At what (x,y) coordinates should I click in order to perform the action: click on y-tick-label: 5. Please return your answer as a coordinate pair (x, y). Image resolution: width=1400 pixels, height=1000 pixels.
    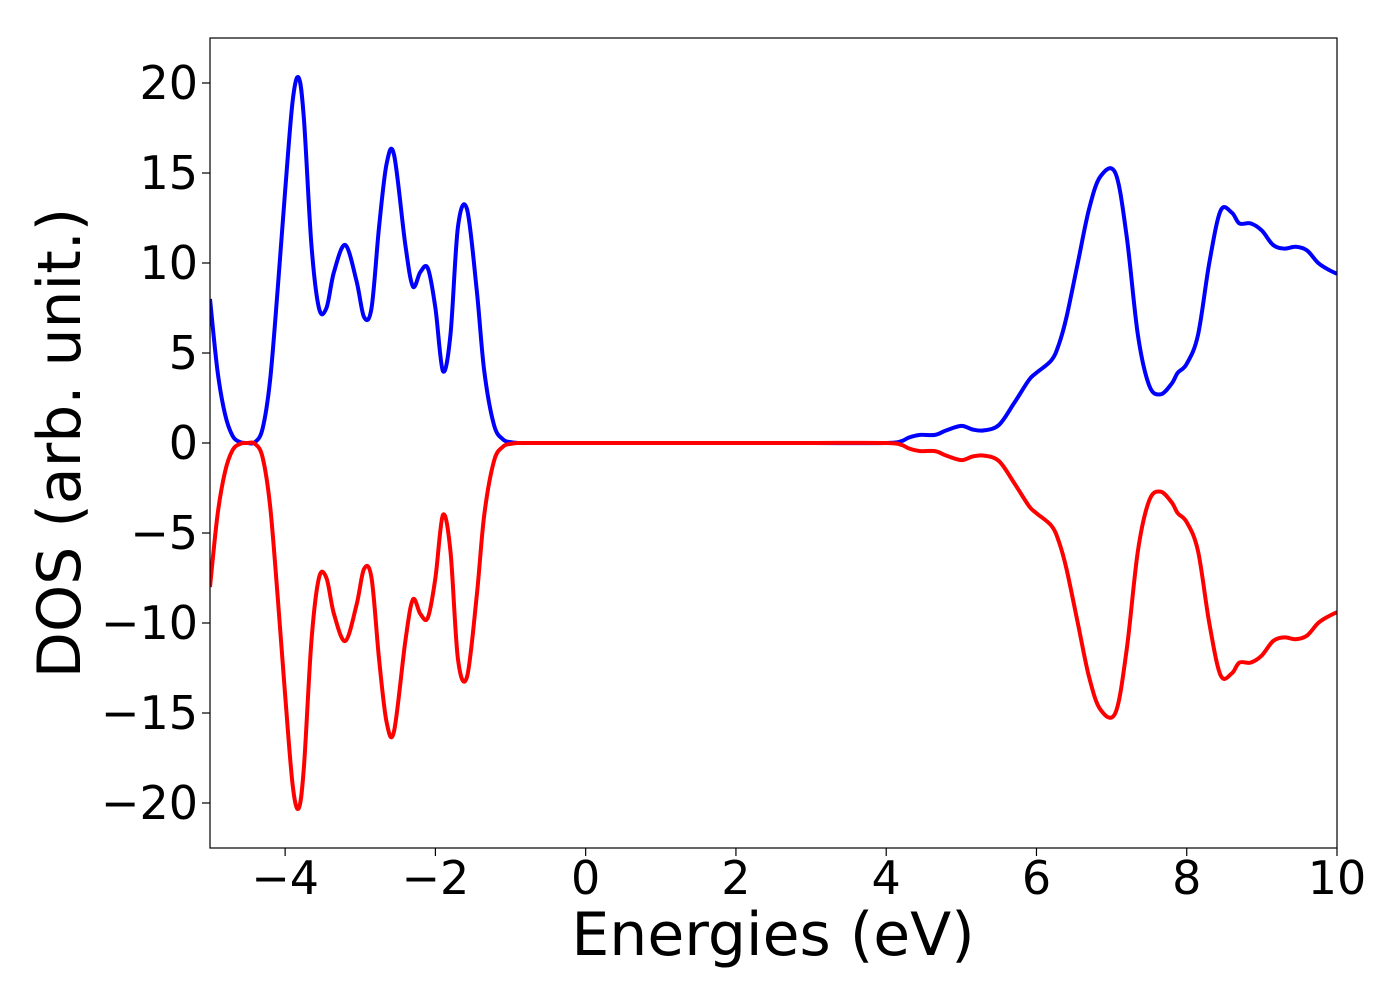
    Looking at the image, I should click on (183, 353).